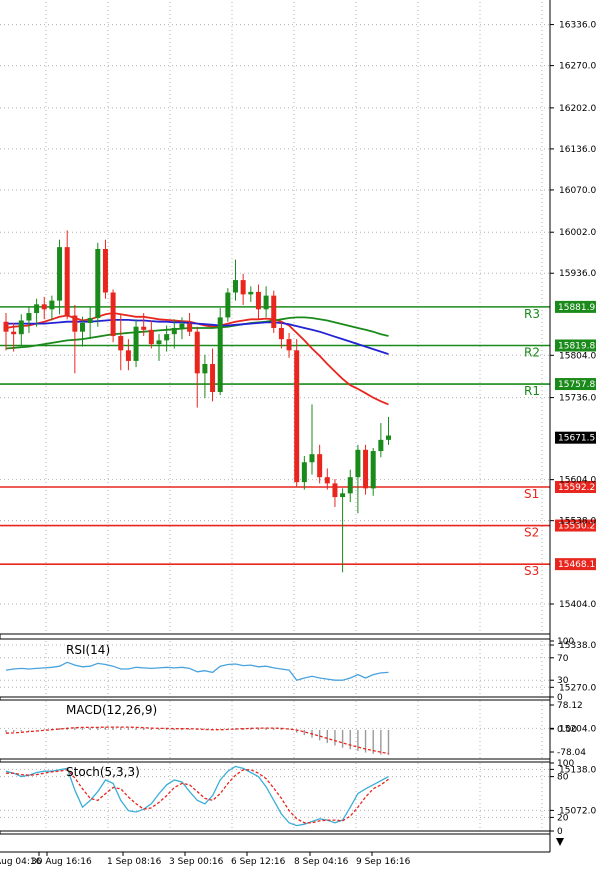  What do you see at coordinates (577, 109) in the screenshot?
I see `price-tick-label: 16202.0` at bounding box center [577, 109].